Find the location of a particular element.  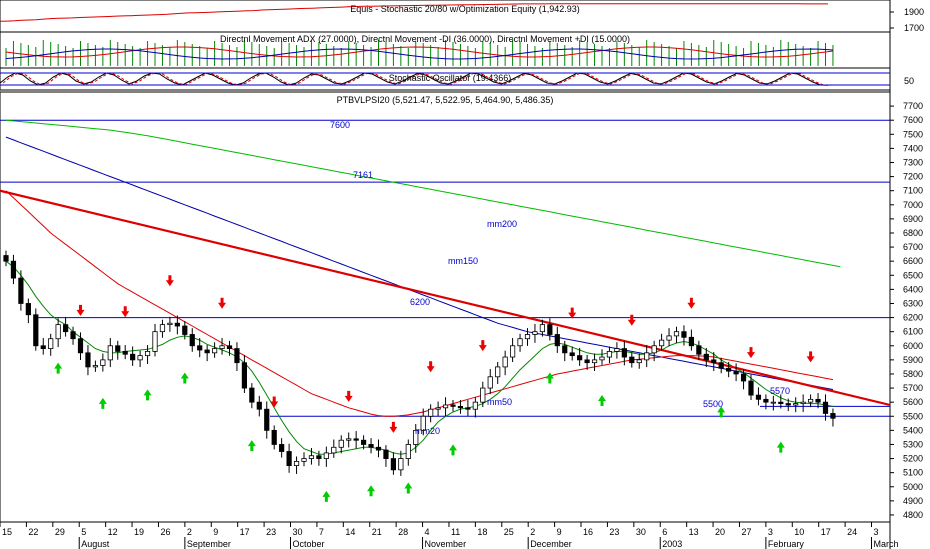

month-label: November is located at coordinates (446, 544).